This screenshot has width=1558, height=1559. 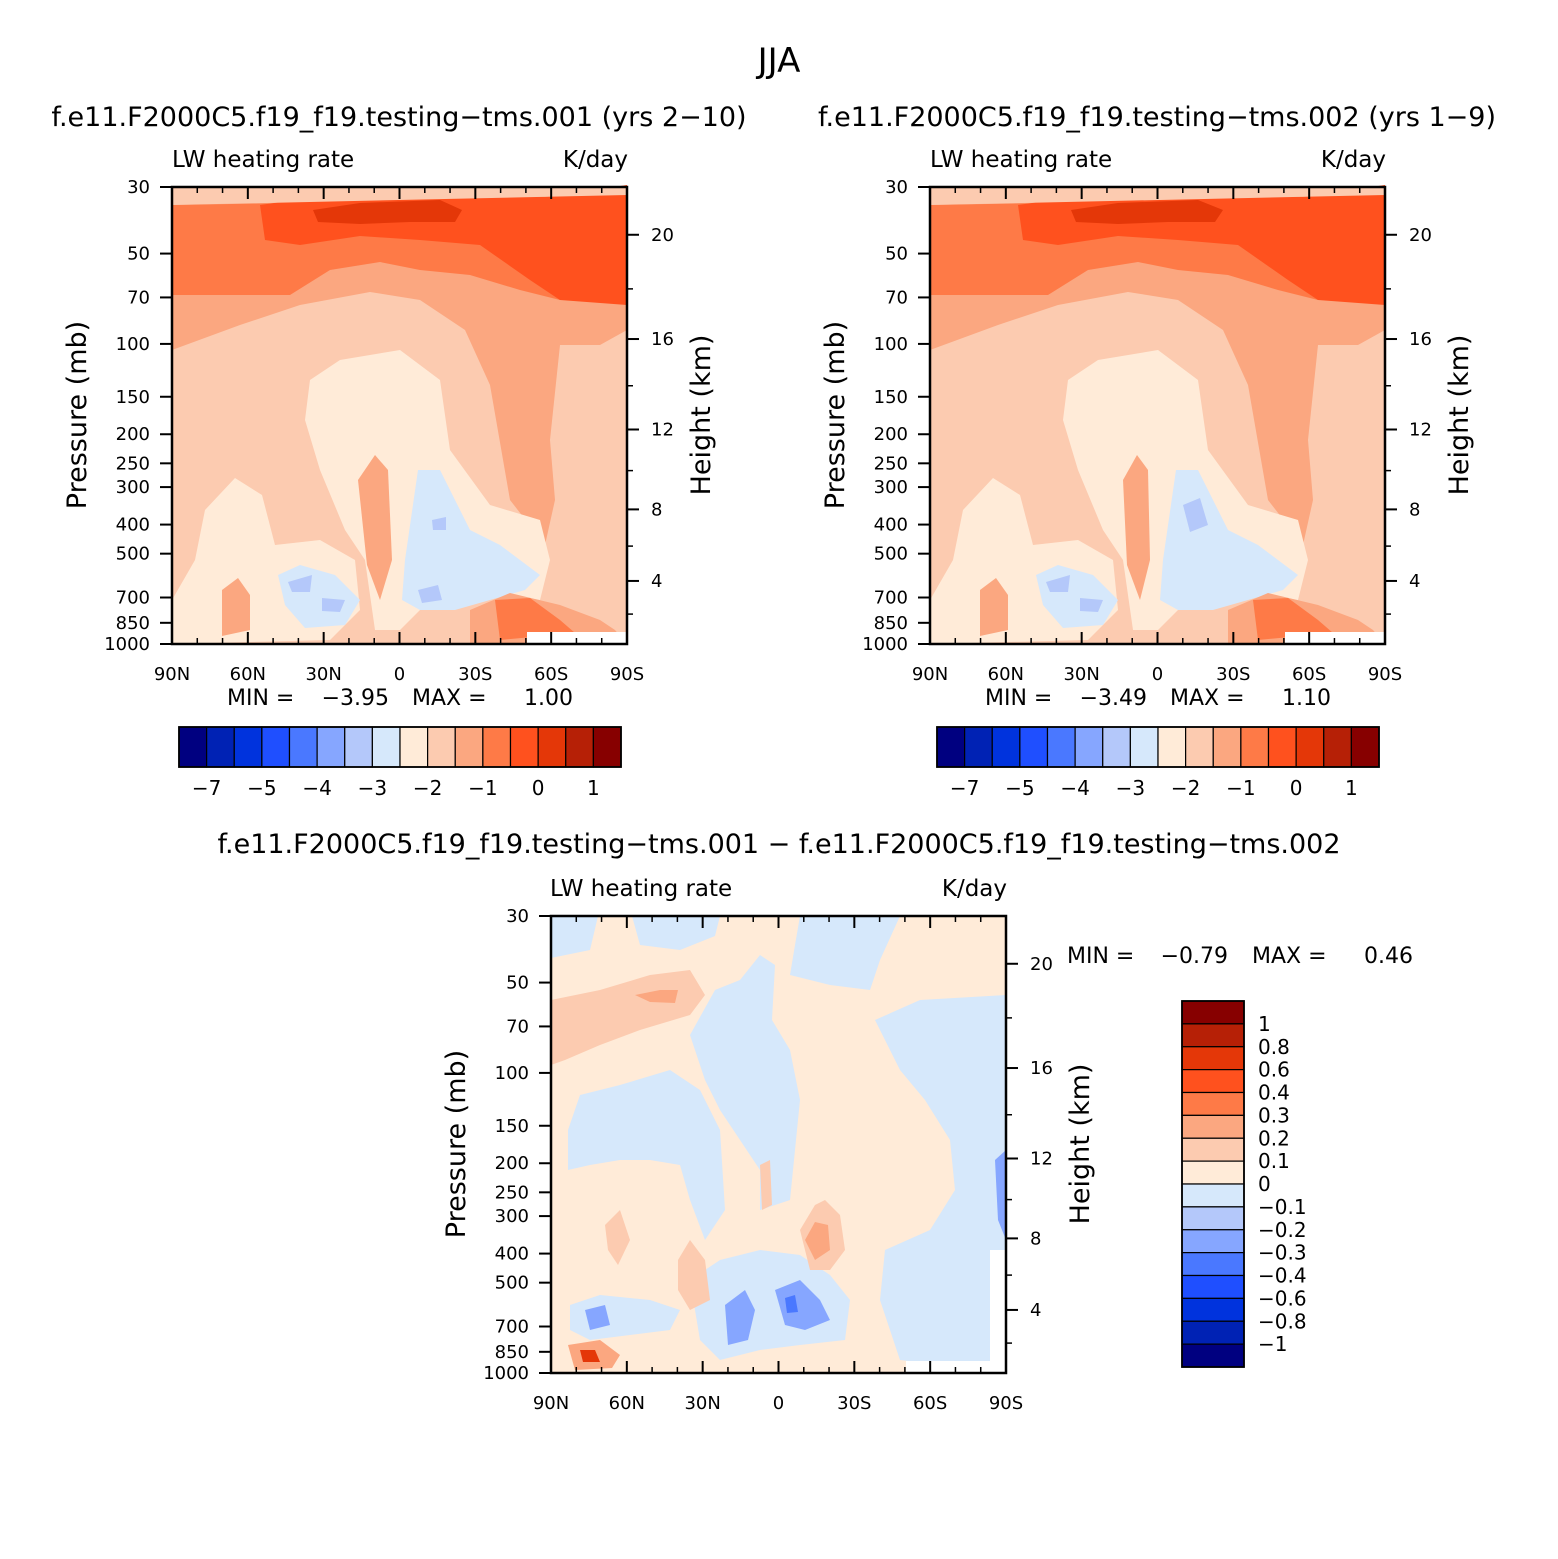 I want to click on panel-1-ylabel-right: Height (km), so click(x=701, y=415).